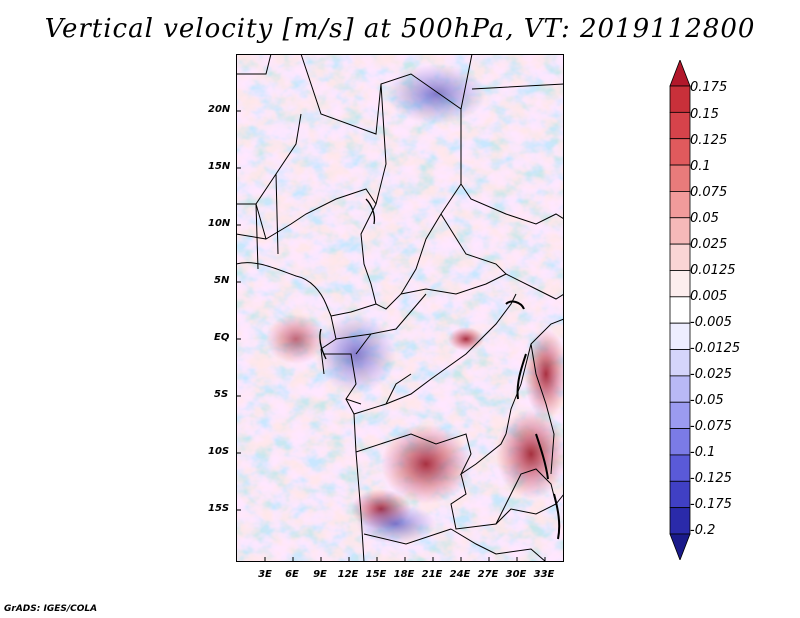 The image size is (800, 618). I want to click on lon-label: 12E, so click(348, 574).